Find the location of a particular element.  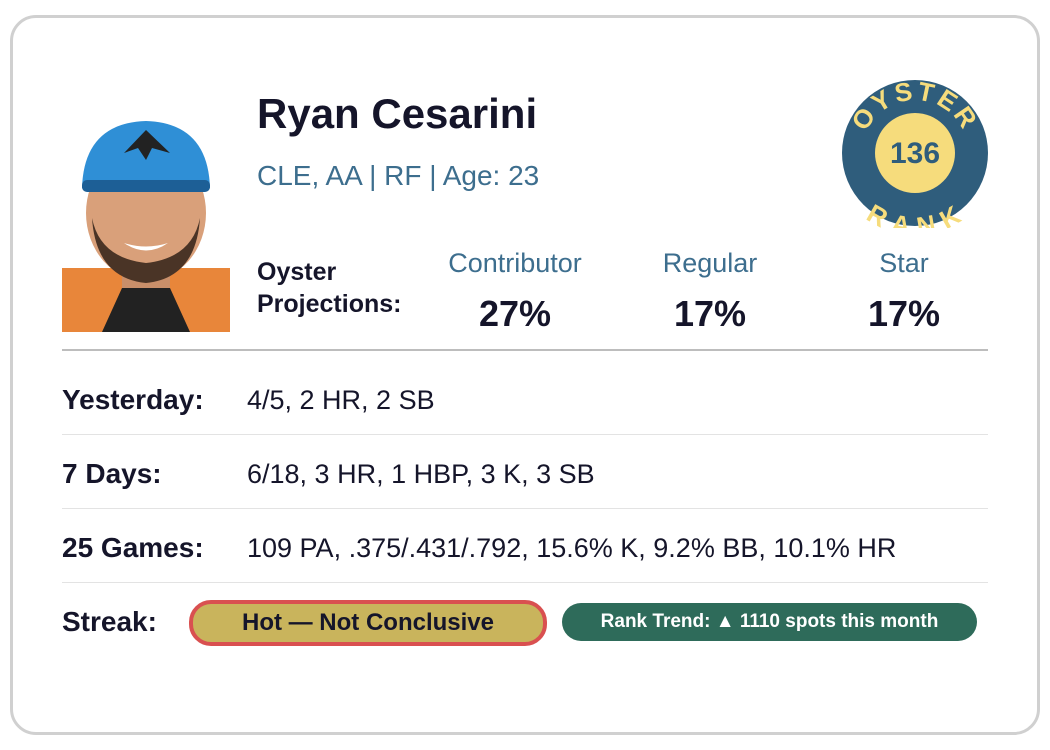

stat-label: 25 Games: is located at coordinates (133, 547).